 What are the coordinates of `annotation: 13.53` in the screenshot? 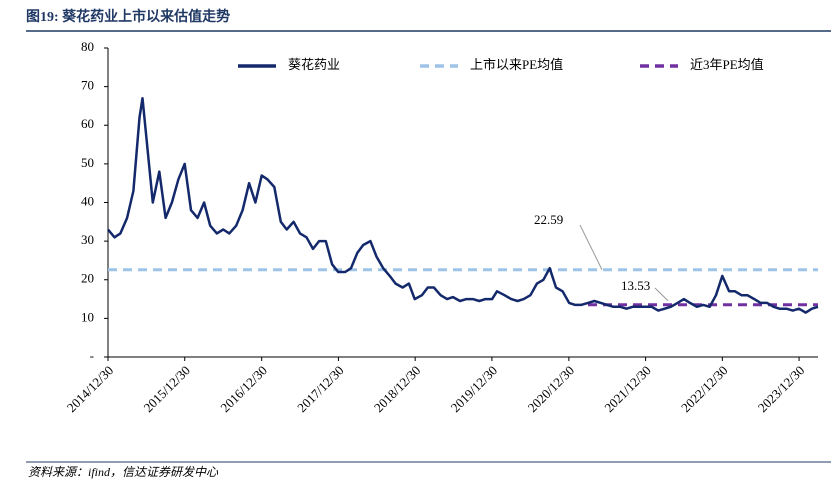 It's located at (635, 285).